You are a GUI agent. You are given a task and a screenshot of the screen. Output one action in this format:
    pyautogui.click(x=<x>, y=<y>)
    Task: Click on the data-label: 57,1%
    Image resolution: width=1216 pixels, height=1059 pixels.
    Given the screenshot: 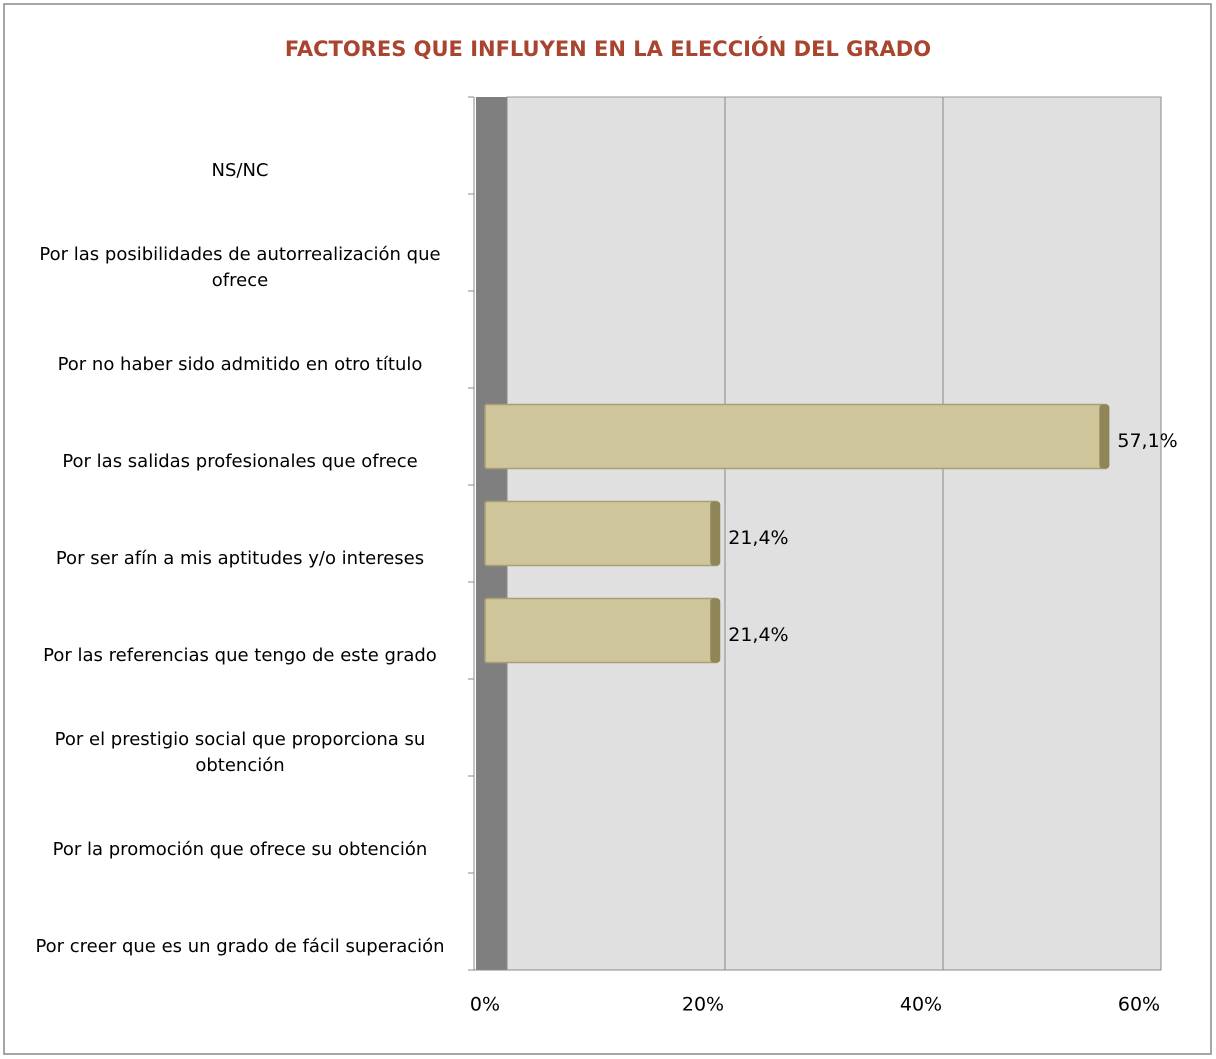 What is the action you would take?
    pyautogui.click(x=1147, y=441)
    